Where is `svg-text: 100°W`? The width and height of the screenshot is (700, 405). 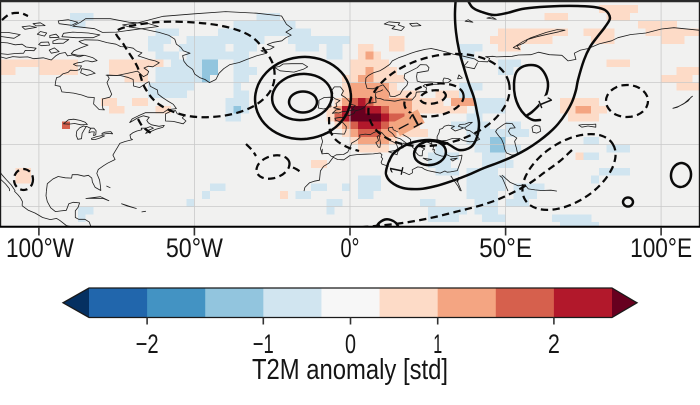
svg-text: 100°W is located at coordinates (40, 248).